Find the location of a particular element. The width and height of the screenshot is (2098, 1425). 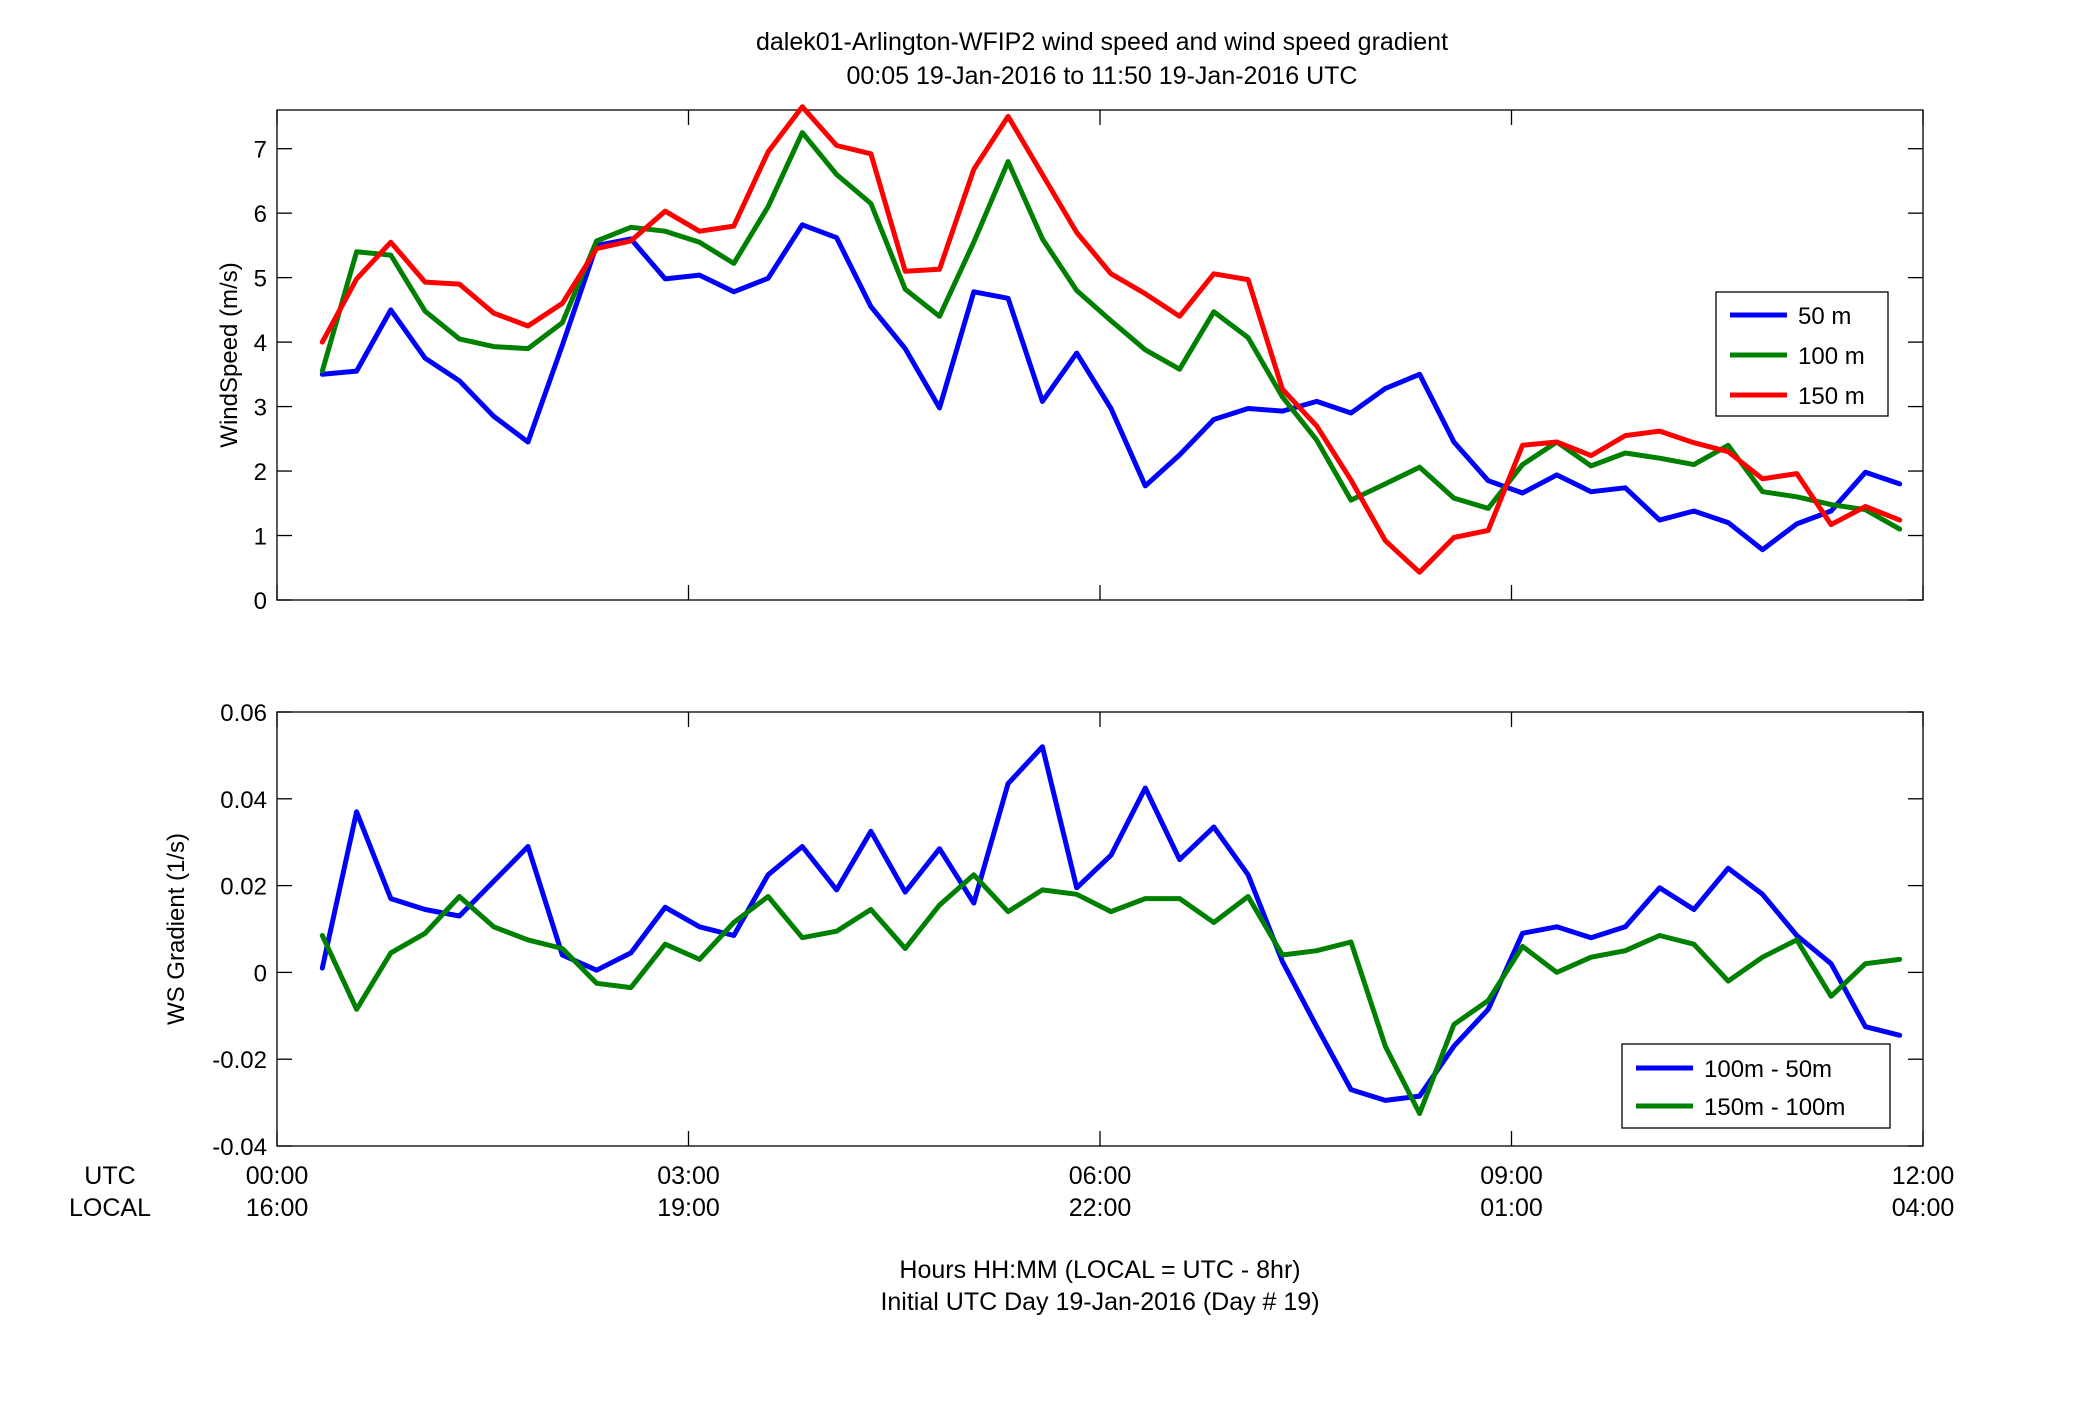

gradient-ytick-label: 0.06 is located at coordinates (243, 713).